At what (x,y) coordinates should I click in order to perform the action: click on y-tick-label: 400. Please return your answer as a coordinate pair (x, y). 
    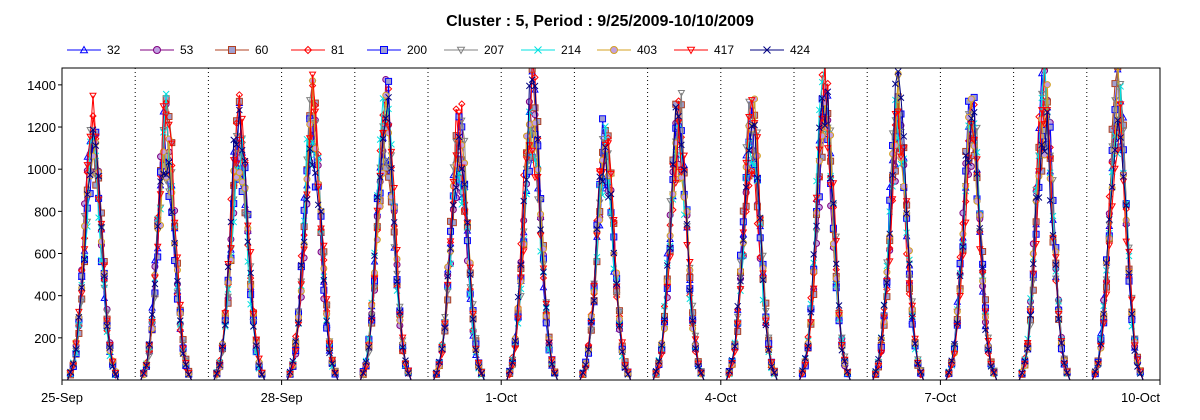
    Looking at the image, I should click on (45, 296).